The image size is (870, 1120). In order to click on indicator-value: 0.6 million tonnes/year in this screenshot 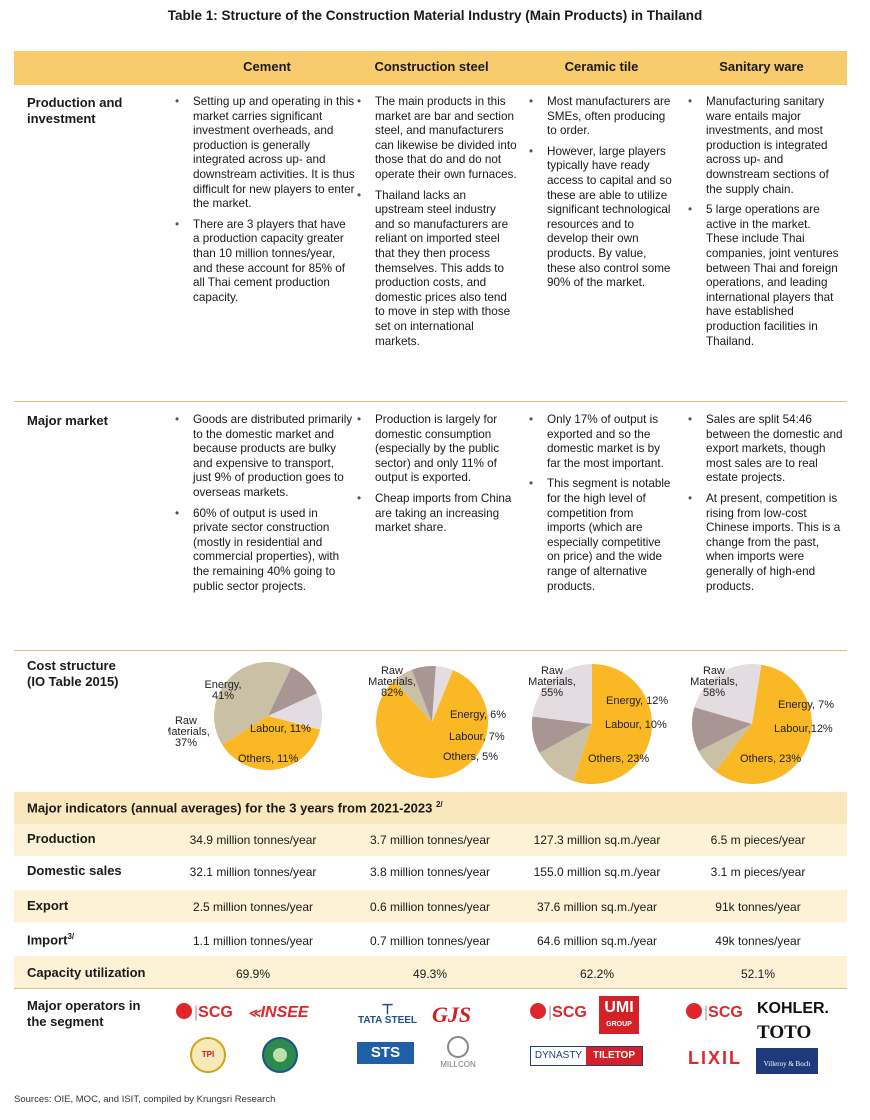, I will do `click(430, 907)`.